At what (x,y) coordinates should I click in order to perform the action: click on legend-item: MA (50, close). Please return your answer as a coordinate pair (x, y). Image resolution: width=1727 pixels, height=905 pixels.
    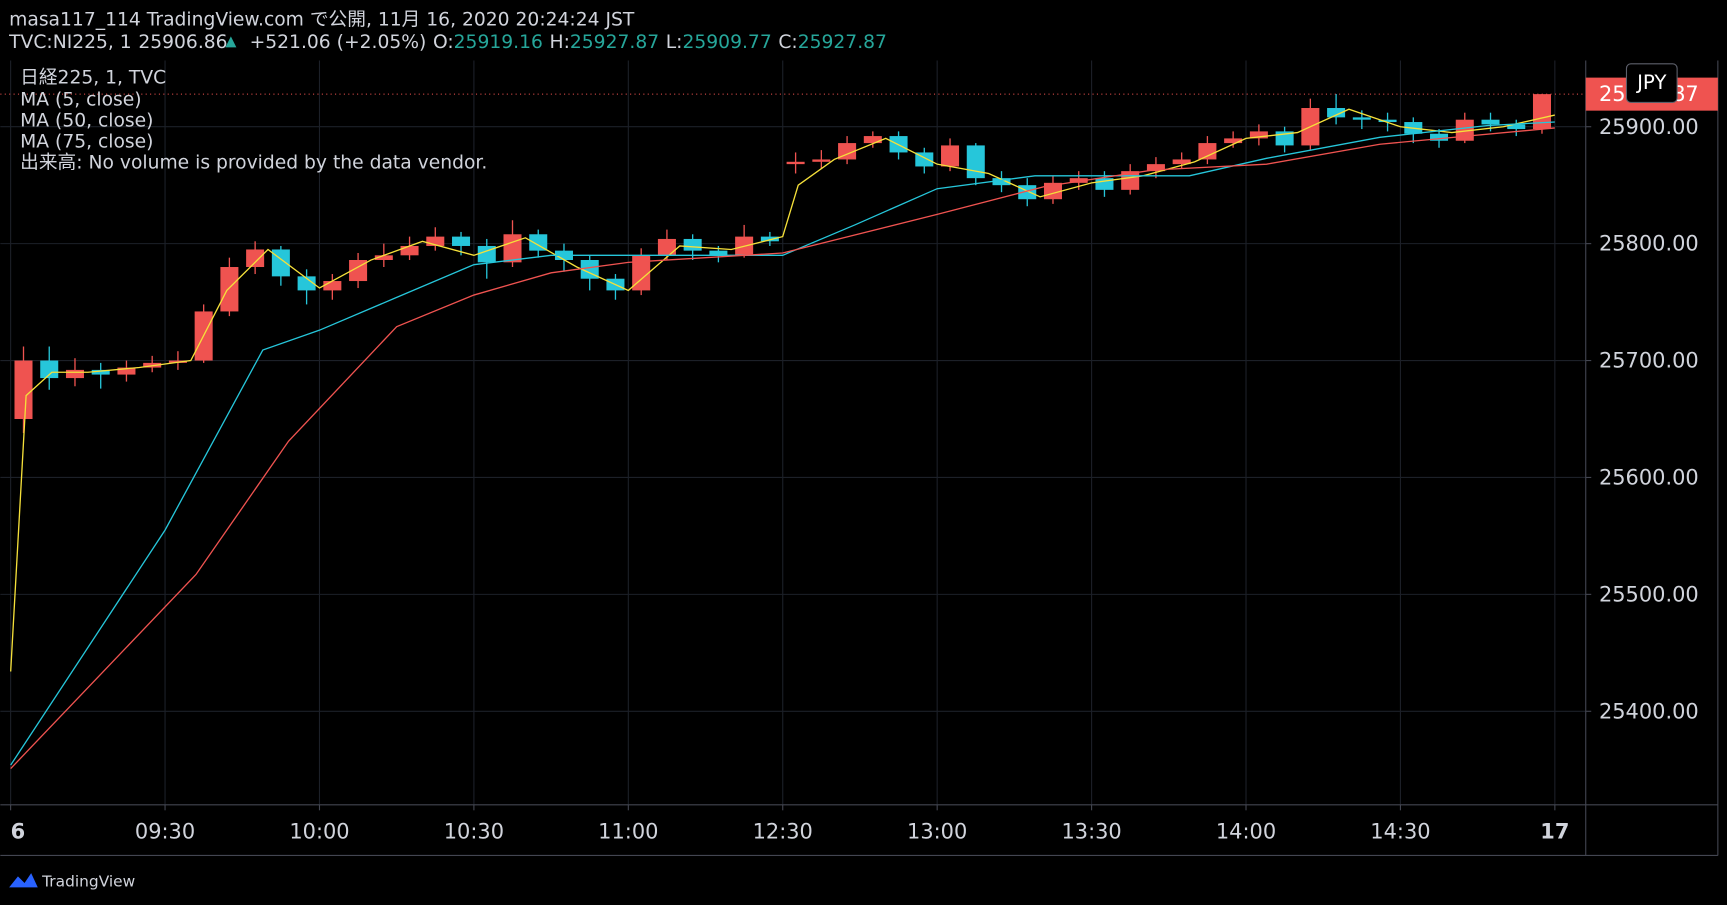
    Looking at the image, I should click on (86, 121).